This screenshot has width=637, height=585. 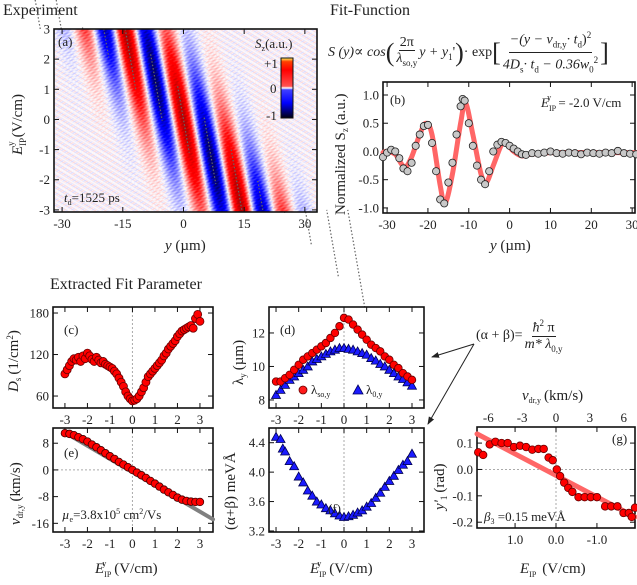 I want to click on panel-d-xtick-label: -3, so click(x=276, y=419).